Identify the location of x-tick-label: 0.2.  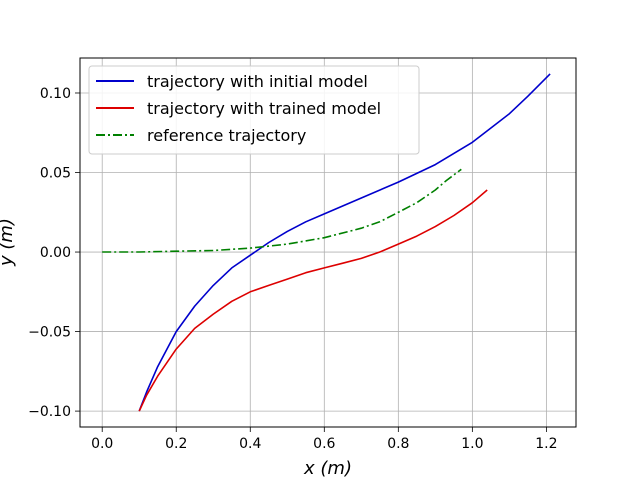
(176, 444).